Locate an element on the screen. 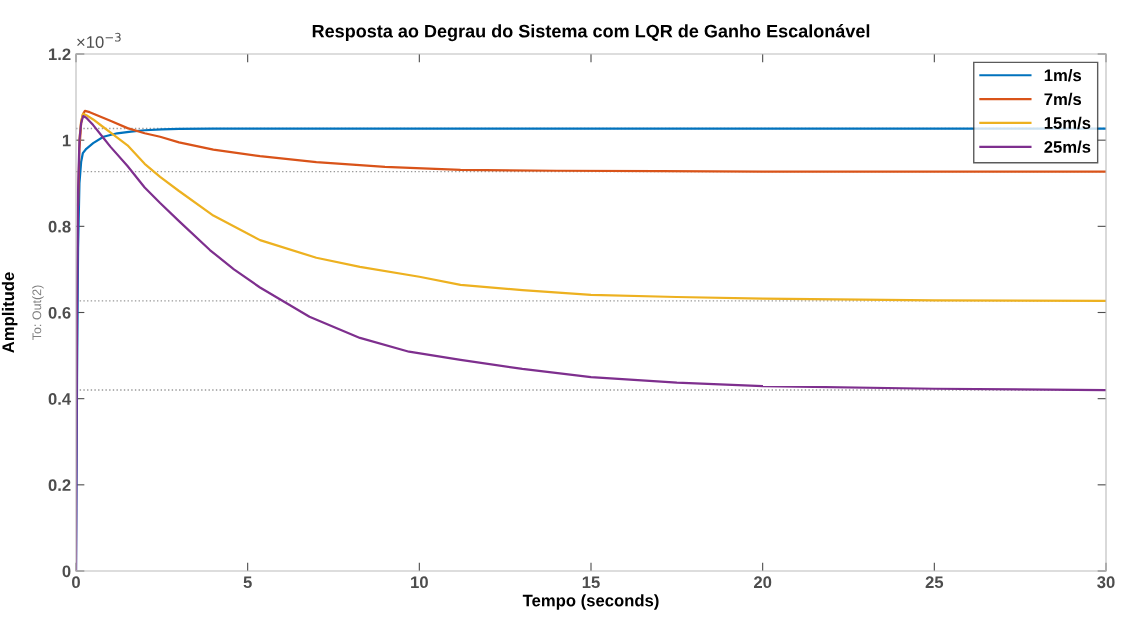 The height and width of the screenshot is (619, 1121). y-tick-label: 0.4 is located at coordinates (60, 399).